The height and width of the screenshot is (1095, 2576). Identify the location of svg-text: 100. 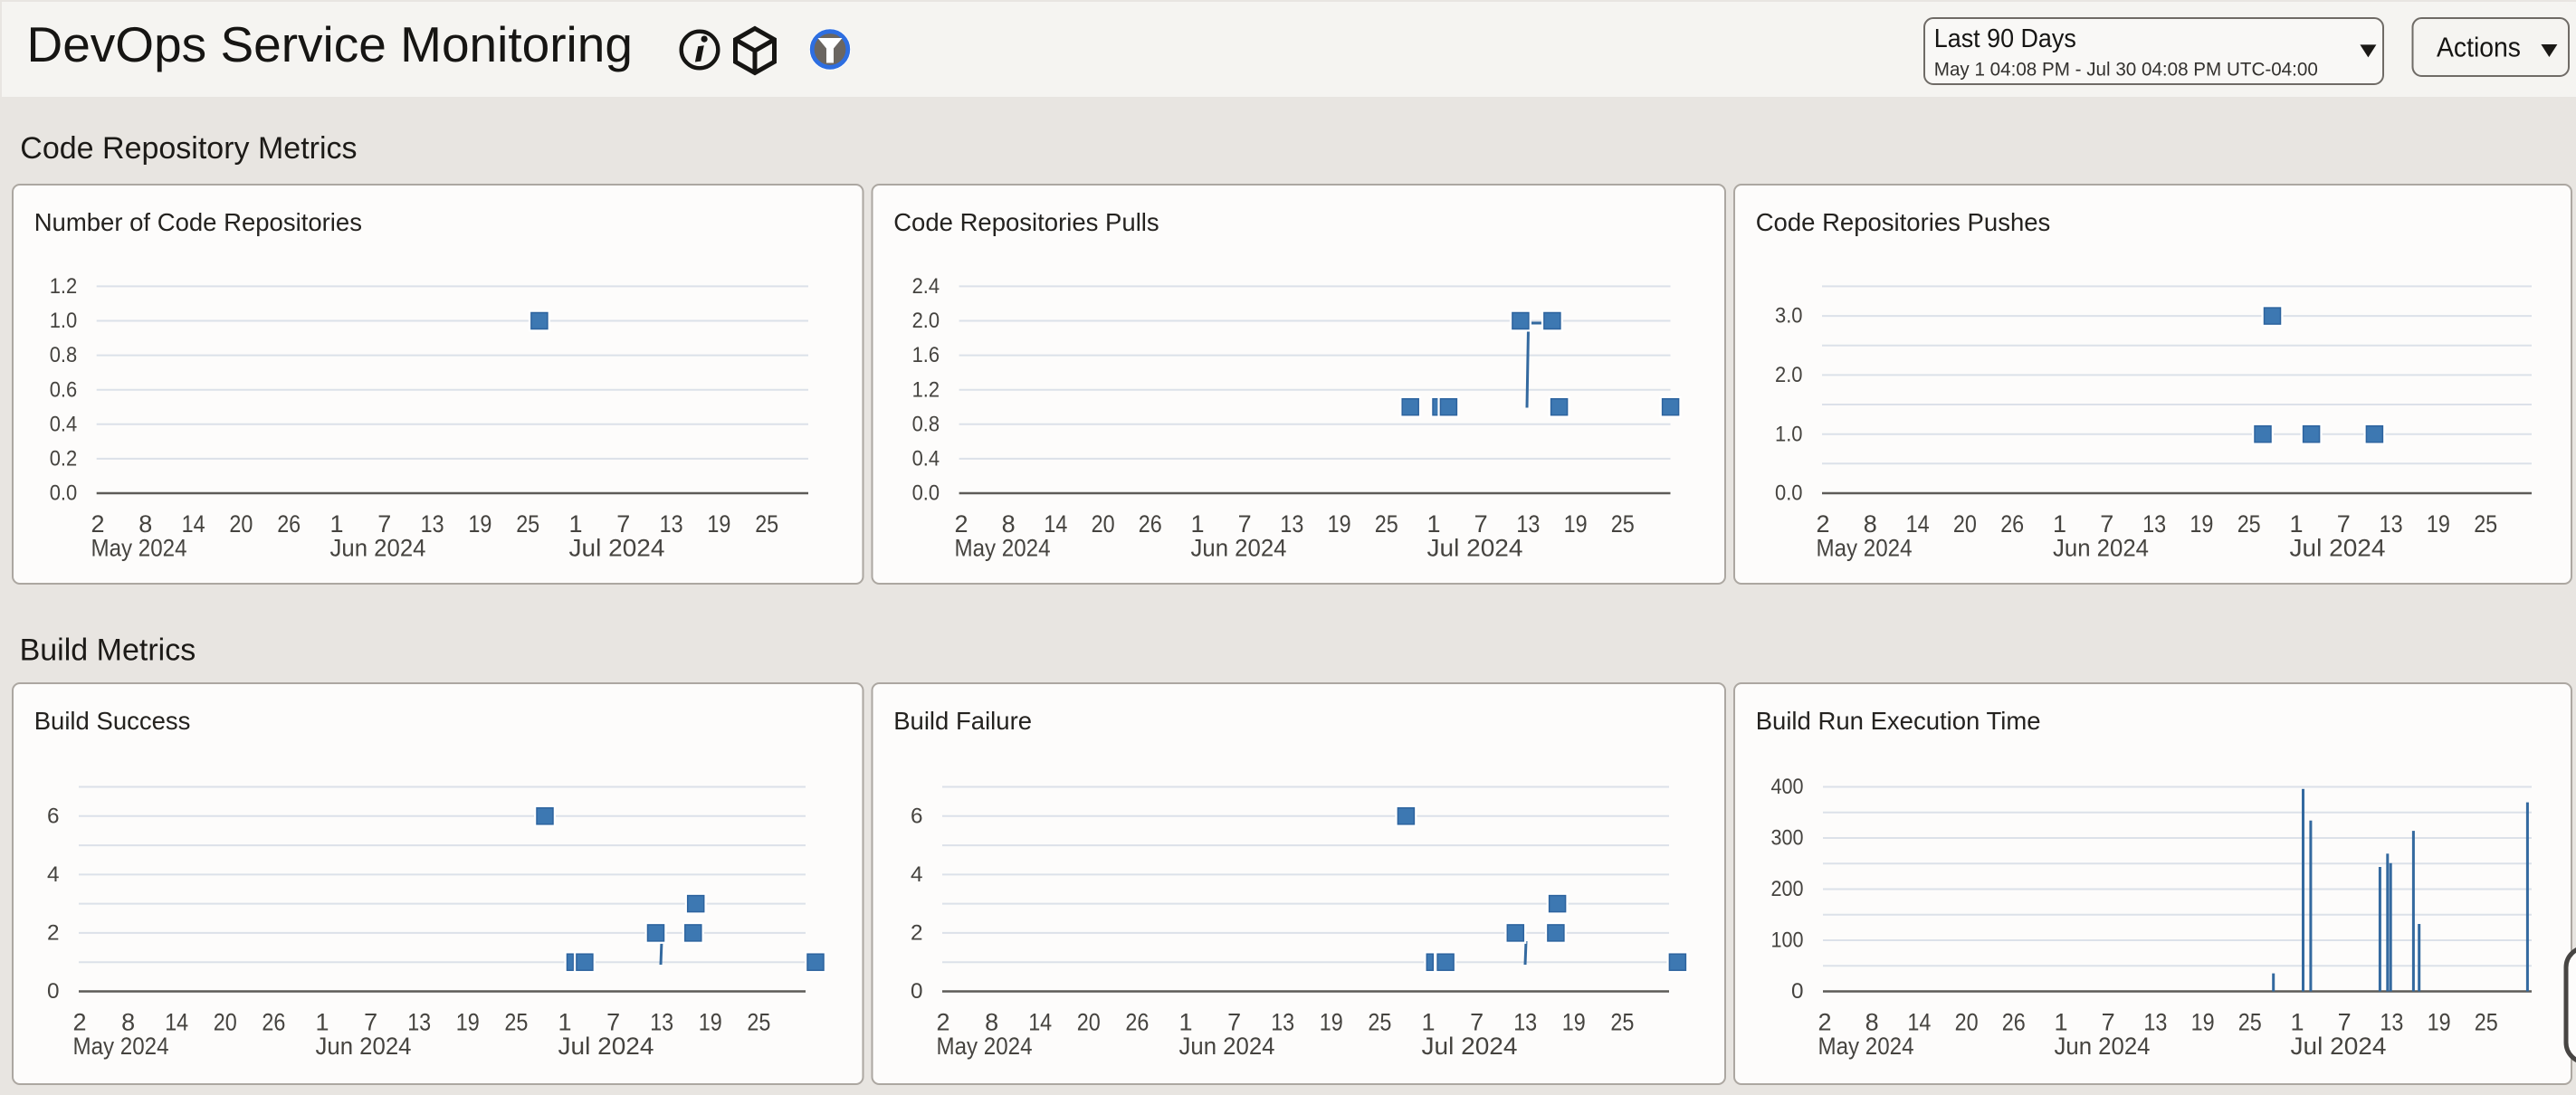
(1787, 941).